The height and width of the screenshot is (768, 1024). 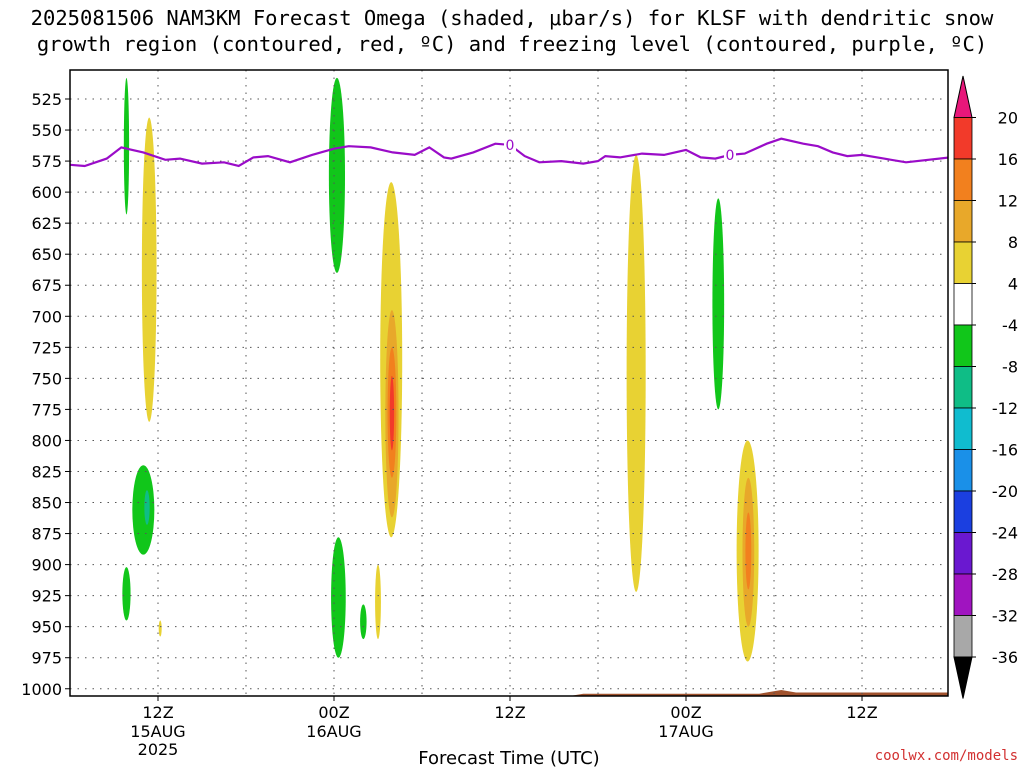 What do you see at coordinates (1005, 574) in the screenshot?
I see `colorbar-label-11: -28` at bounding box center [1005, 574].